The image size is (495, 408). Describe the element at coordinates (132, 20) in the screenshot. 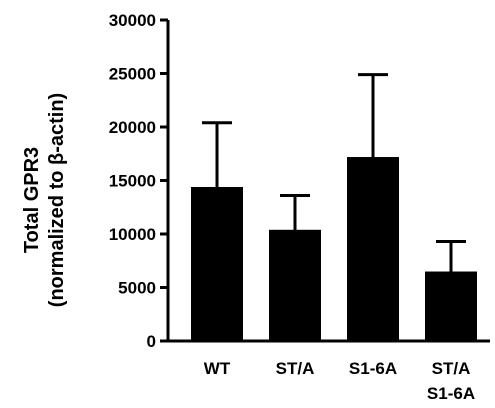

I see `y-tick-label-30000: 30000` at that location.